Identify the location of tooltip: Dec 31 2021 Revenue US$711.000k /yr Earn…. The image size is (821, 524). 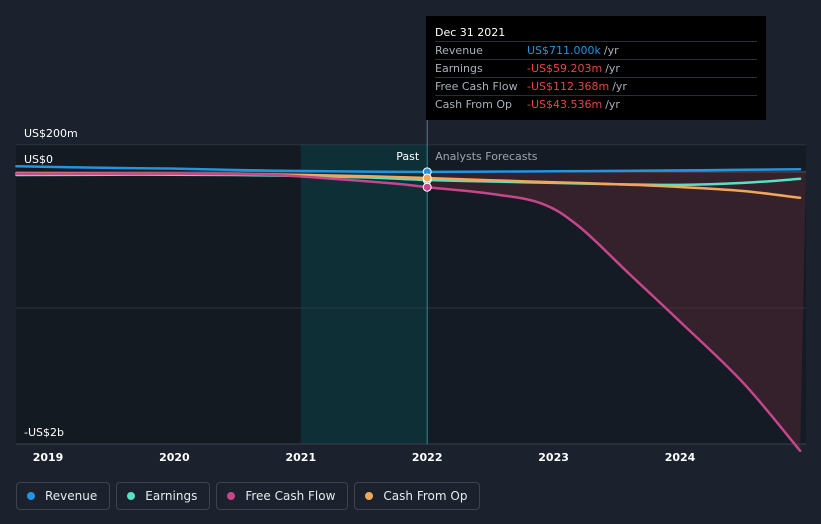
(596, 68).